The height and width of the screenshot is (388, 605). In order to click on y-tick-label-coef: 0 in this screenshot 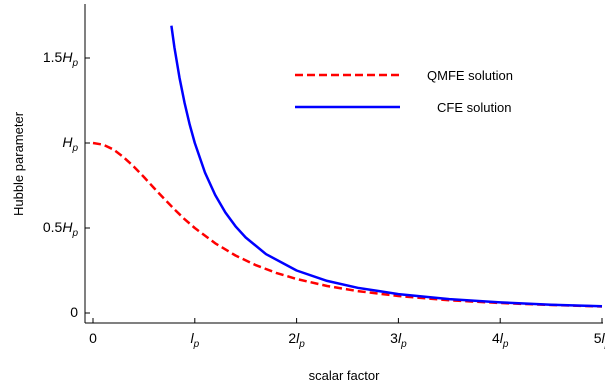, I will do `click(74, 312)`.